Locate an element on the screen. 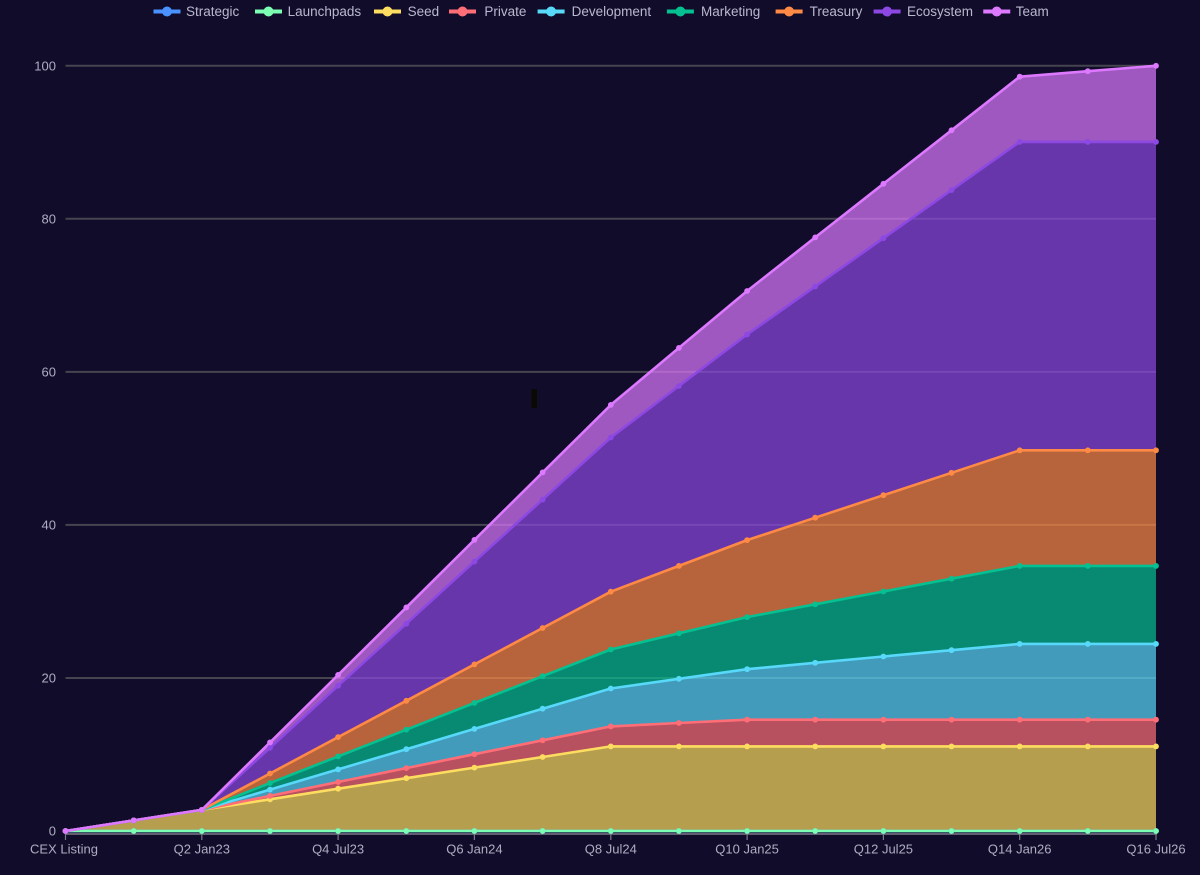  svg-text: Strategic is located at coordinates (213, 11).